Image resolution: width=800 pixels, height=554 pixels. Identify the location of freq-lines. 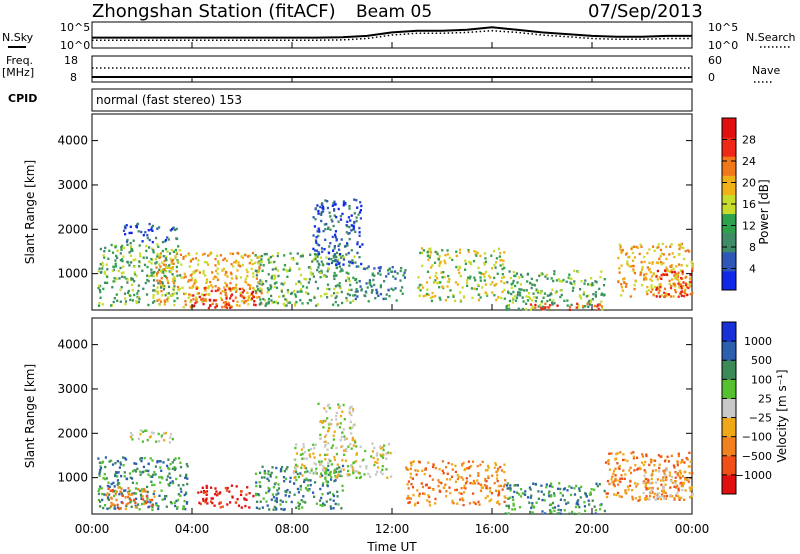
(392, 72).